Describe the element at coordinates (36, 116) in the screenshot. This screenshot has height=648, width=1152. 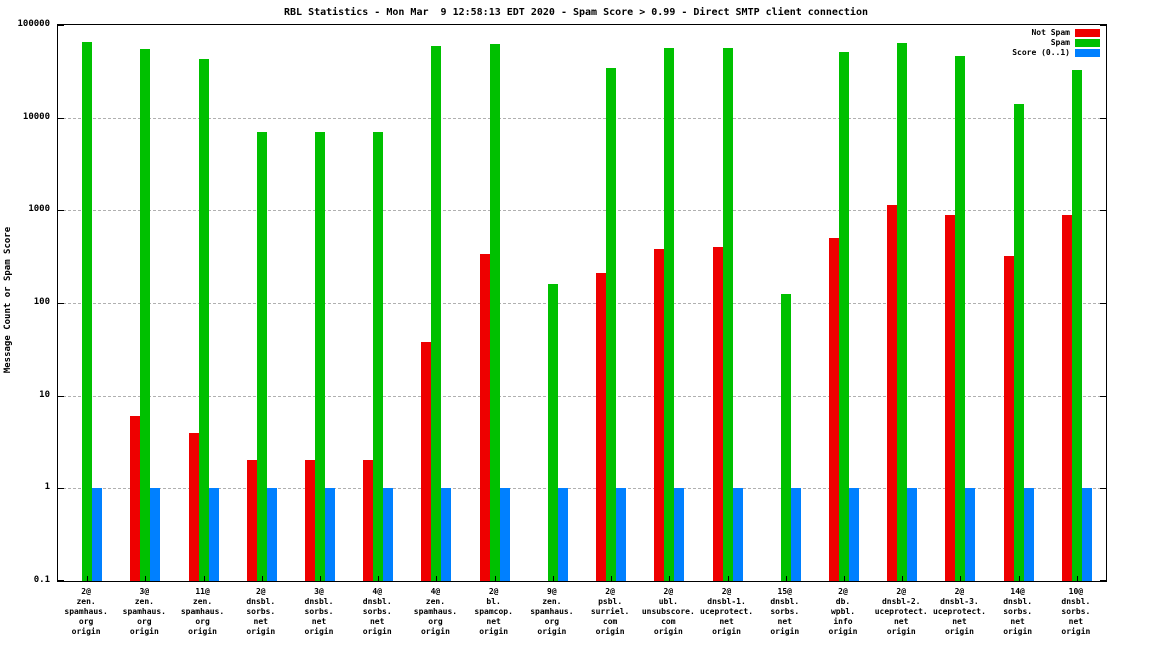
I see `y-tick-label-10000: 10000` at that location.